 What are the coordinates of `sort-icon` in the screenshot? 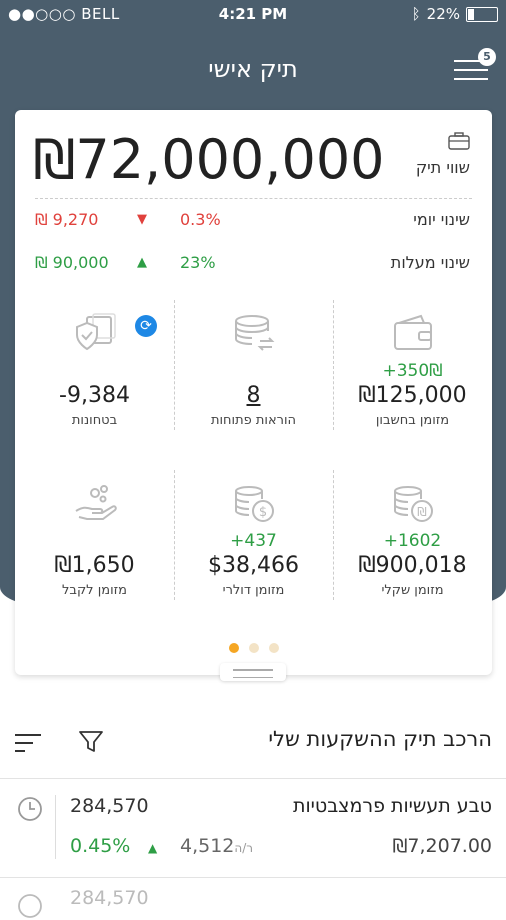 It's located at (28, 743).